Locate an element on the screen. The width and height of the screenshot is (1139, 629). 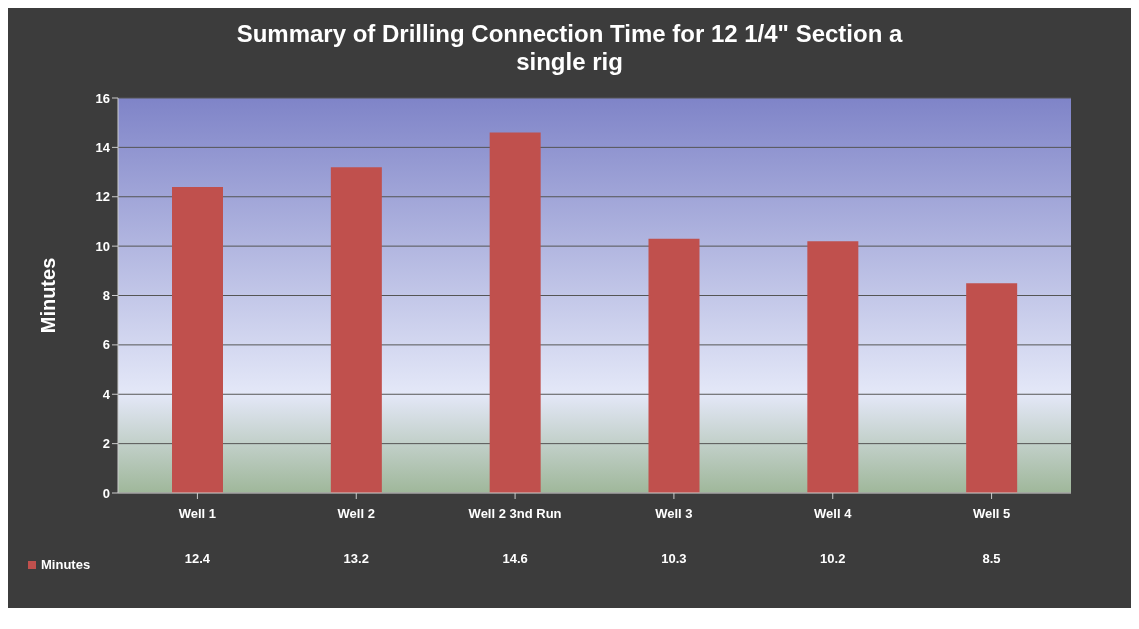
y-tick-label: 0 is located at coordinates (106, 493).